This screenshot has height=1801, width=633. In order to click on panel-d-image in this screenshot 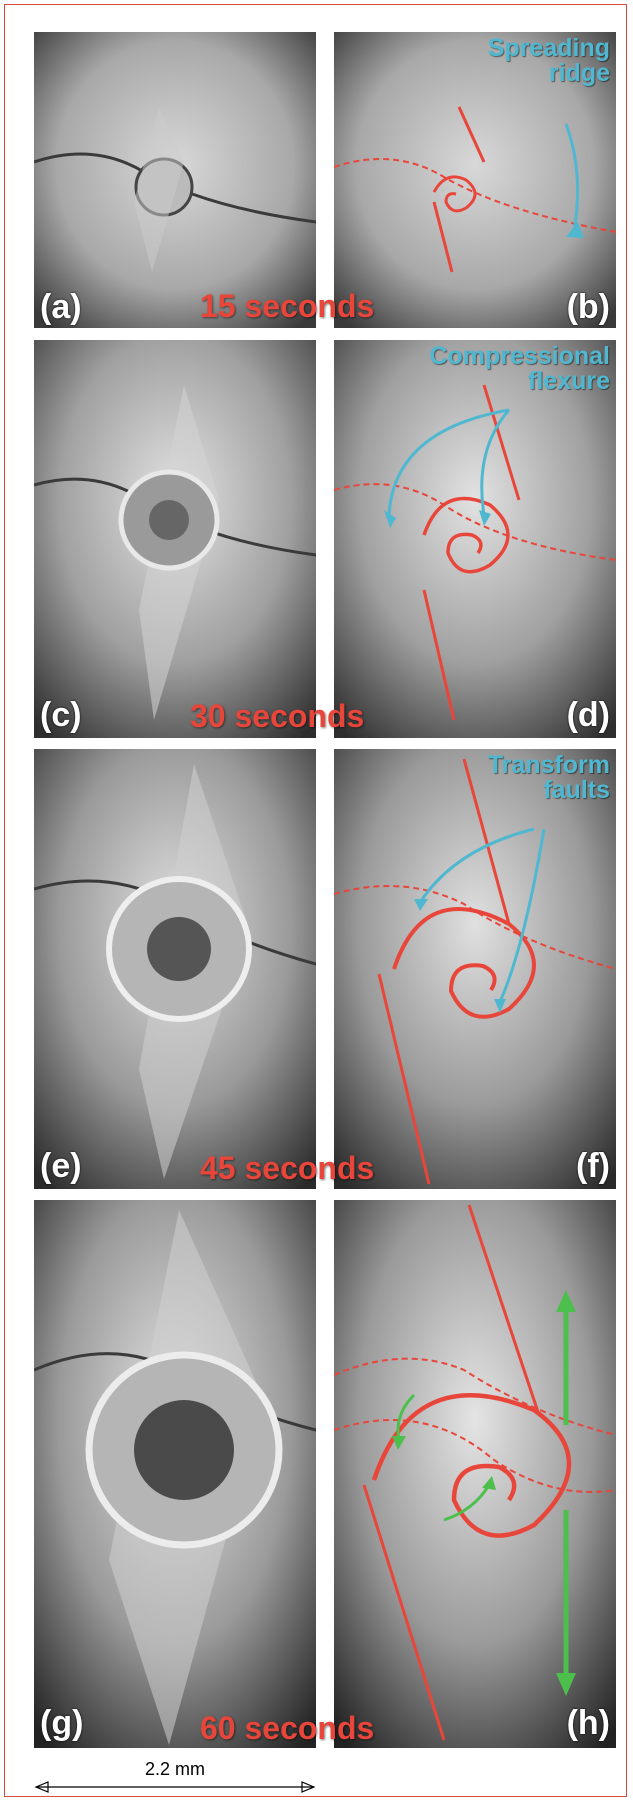, I will do `click(475, 539)`.